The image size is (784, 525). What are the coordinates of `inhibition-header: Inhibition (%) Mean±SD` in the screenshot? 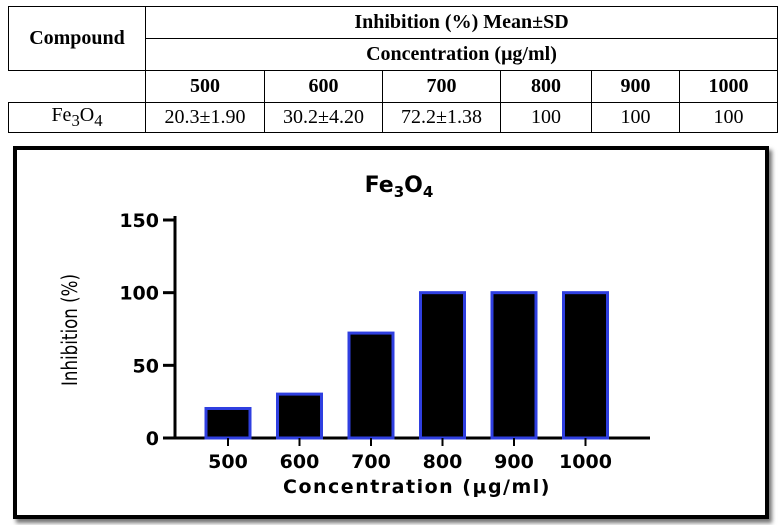 It's located at (461, 22).